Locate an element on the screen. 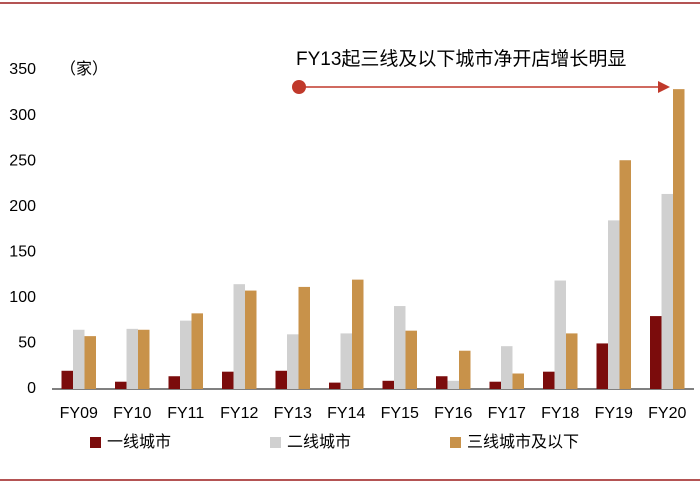  y-tick-label: 100 is located at coordinates (22, 297).